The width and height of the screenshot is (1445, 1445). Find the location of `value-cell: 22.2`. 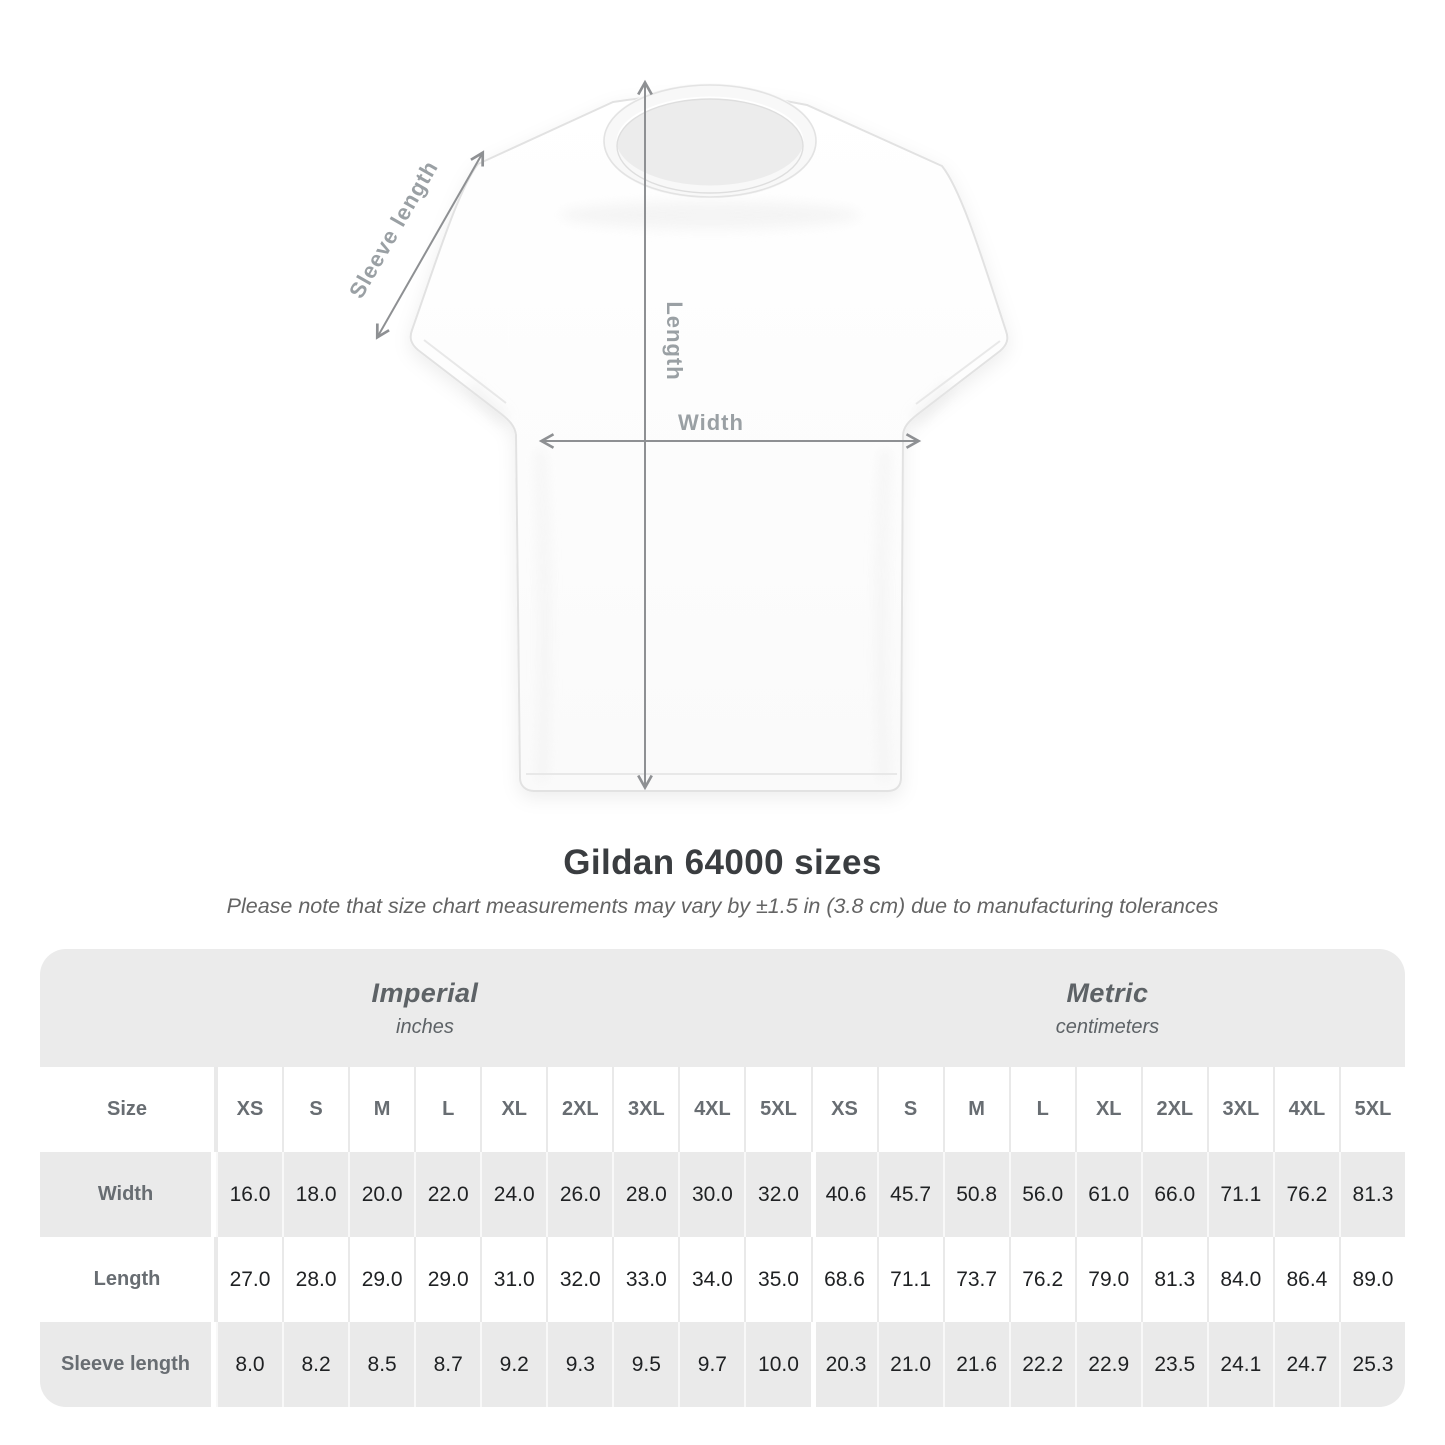

value-cell: 22.2 is located at coordinates (1041, 1364).